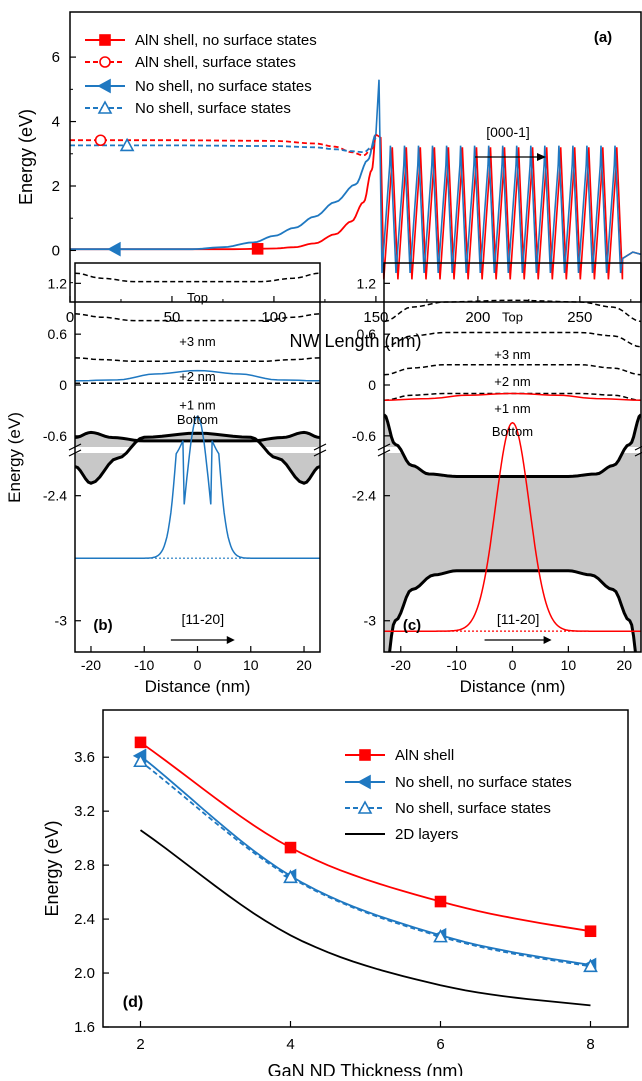 The image size is (642, 1081). Describe the element at coordinates (401, 665) in the screenshot. I see `panel-c-x-tick-label-0: -20` at that location.